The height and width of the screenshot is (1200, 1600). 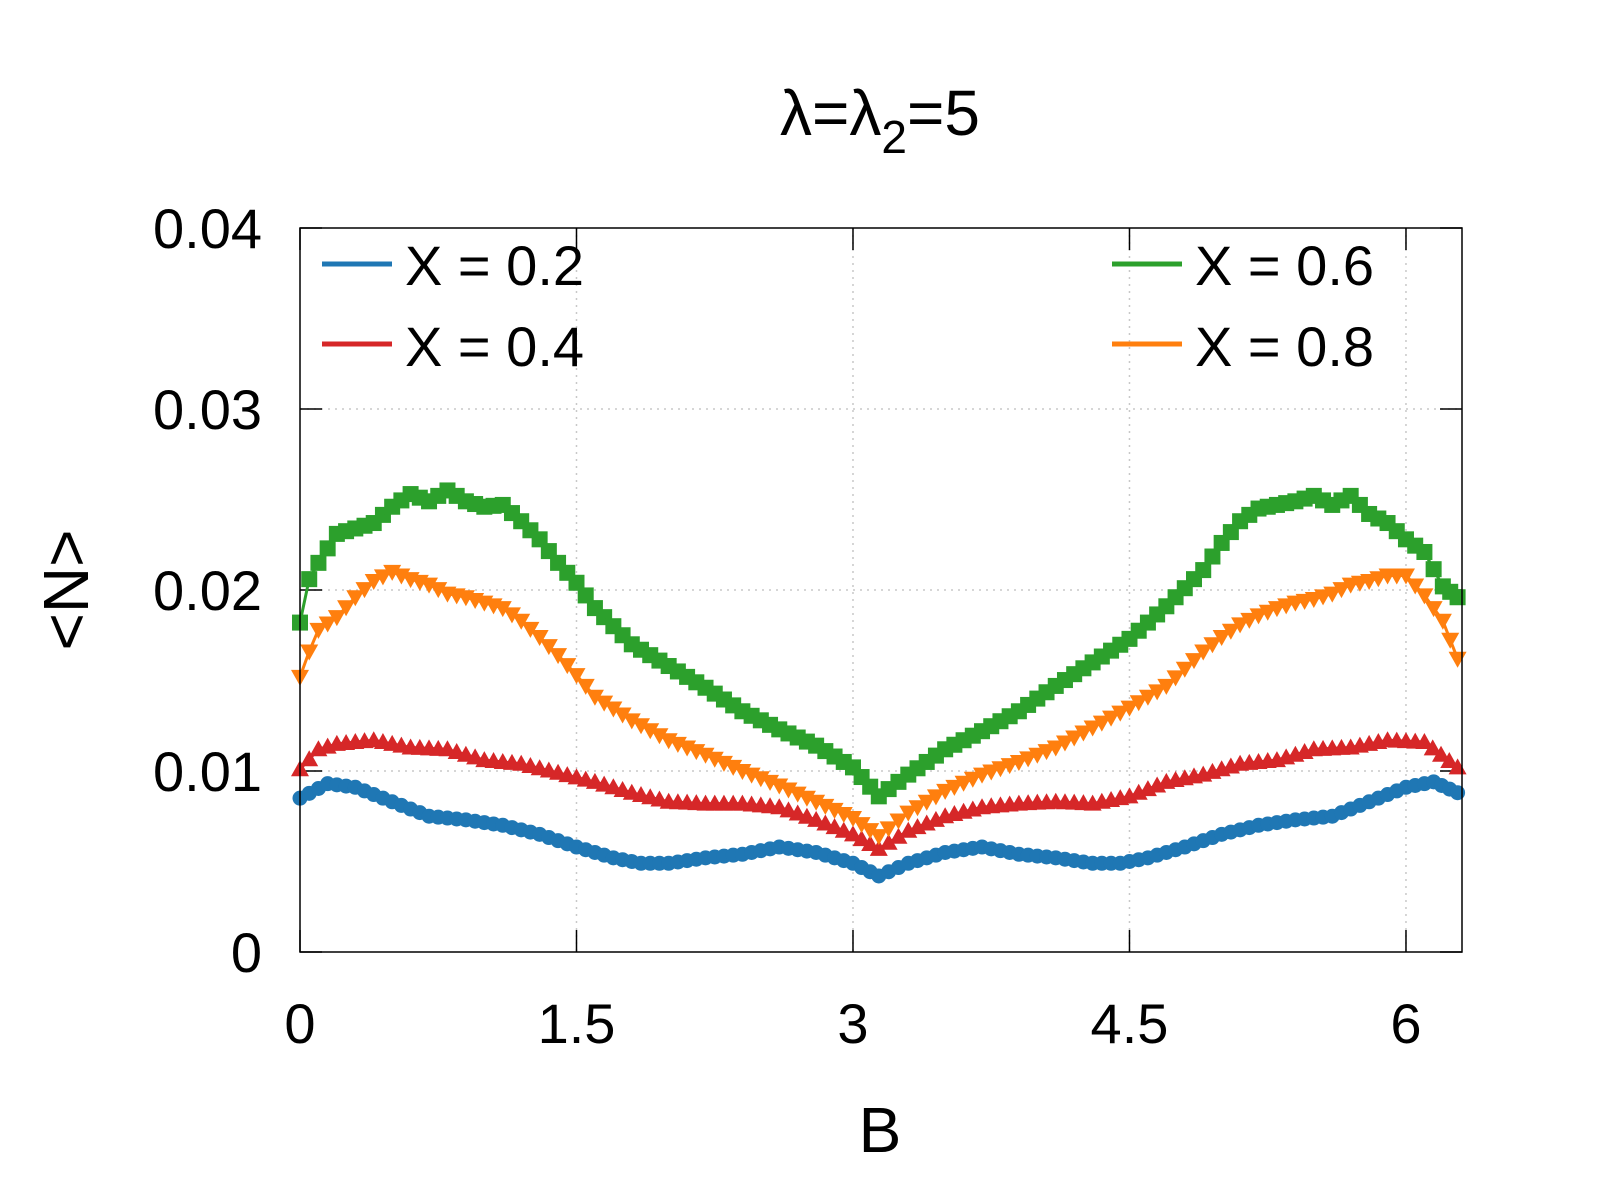 I want to click on x-tick-label: 0, so click(x=299, y=1023).